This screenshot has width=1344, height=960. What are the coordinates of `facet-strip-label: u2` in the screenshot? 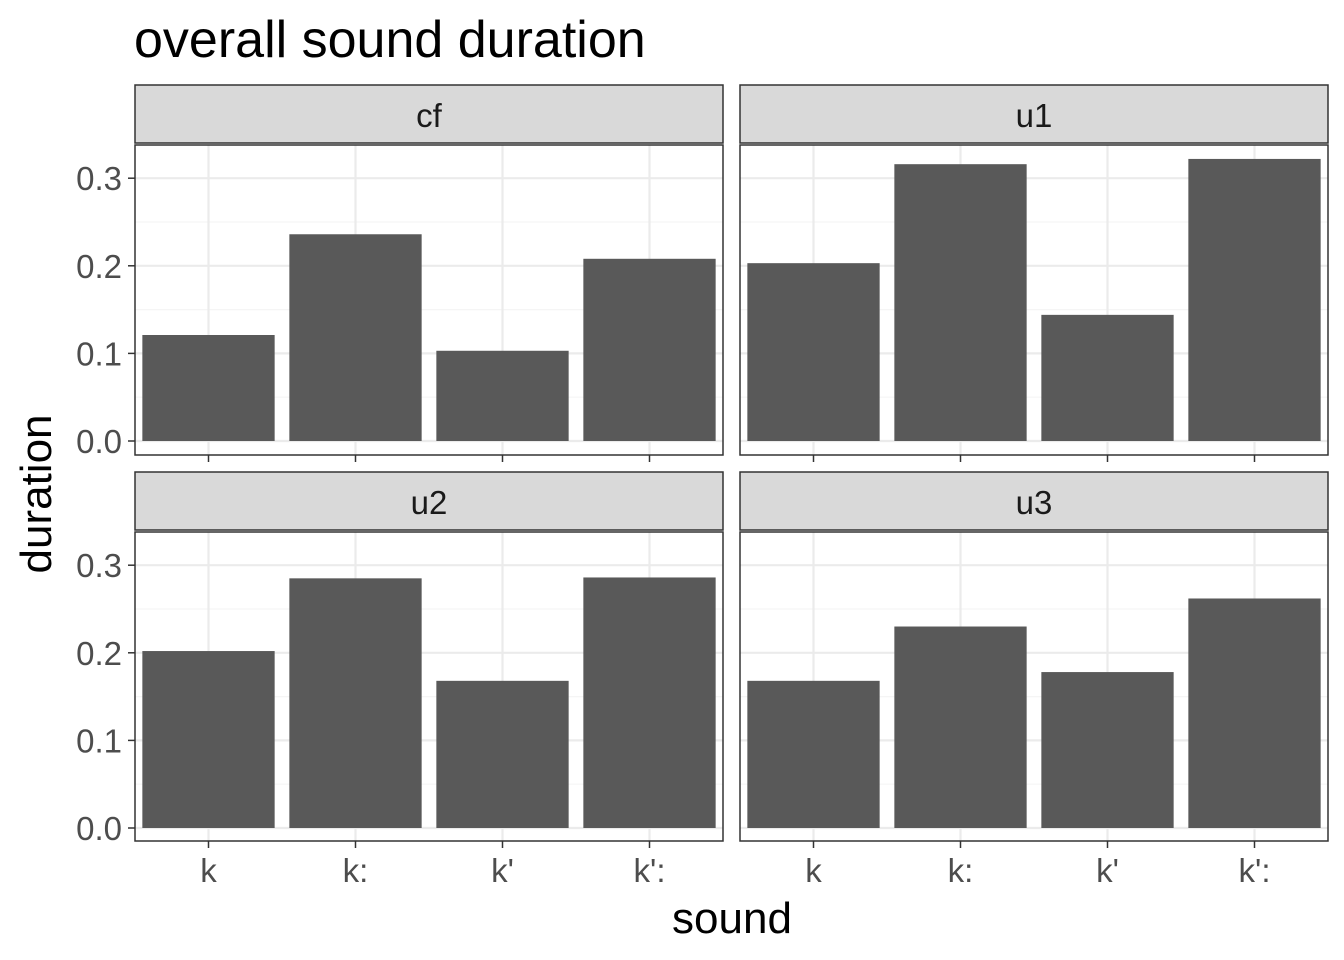 It's located at (429, 502).